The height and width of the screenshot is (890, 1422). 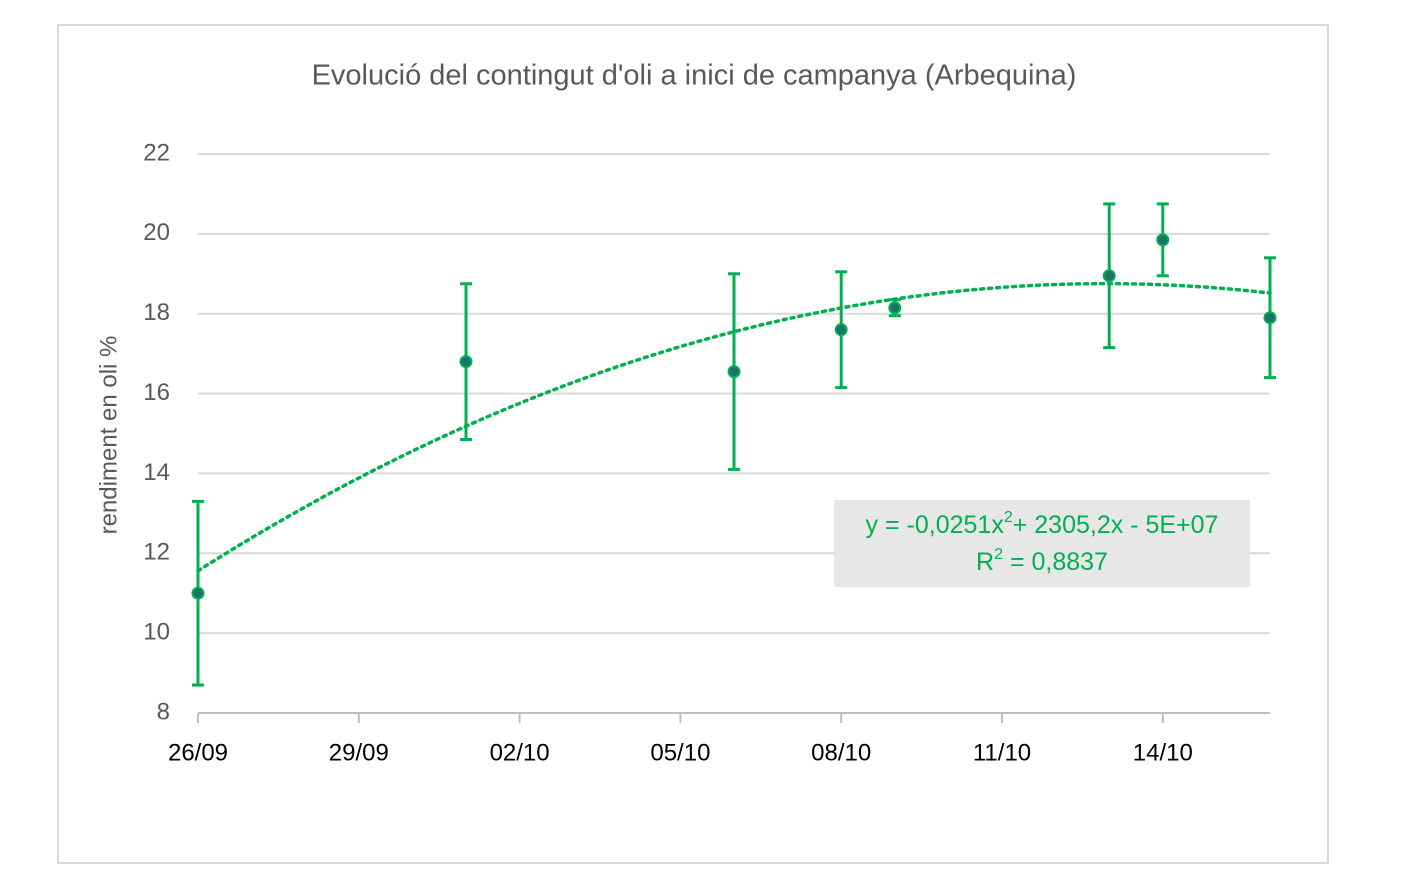 I want to click on trendline-label-part: + 2305,2x - 5E+07, so click(x=1116, y=525).